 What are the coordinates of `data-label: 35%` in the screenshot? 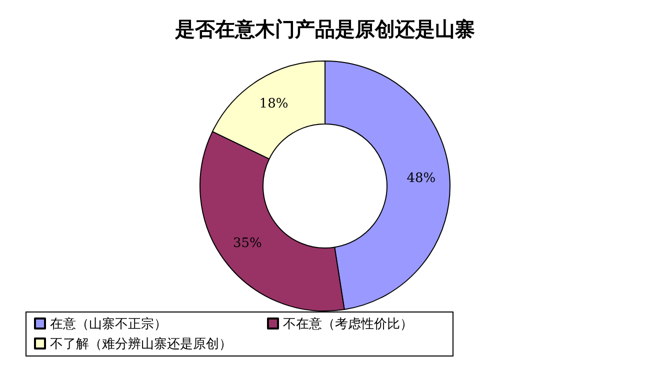 It's located at (247, 243).